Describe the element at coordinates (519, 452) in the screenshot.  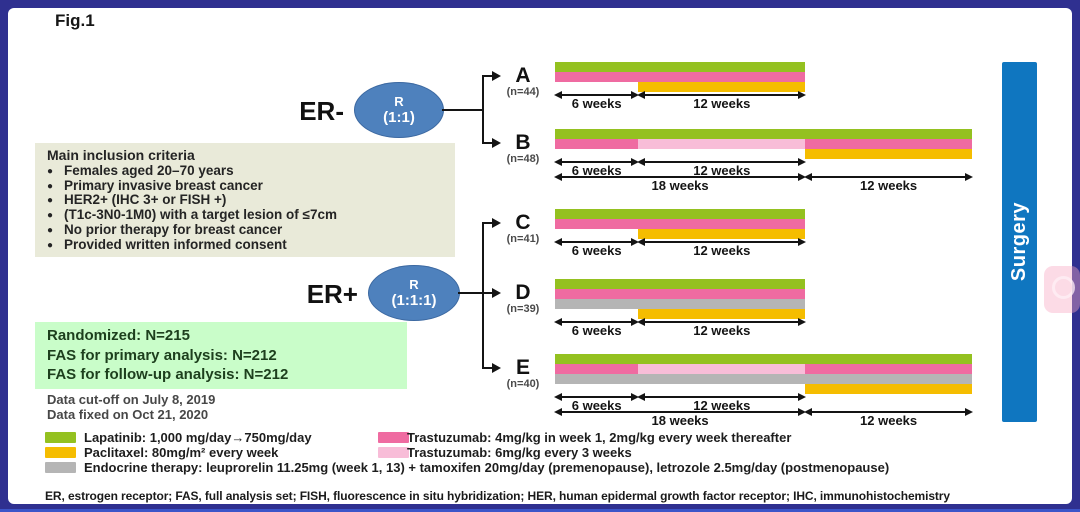
I see `legend-label: Trastuzumab: 6mg/kg every 3 weeks` at that location.